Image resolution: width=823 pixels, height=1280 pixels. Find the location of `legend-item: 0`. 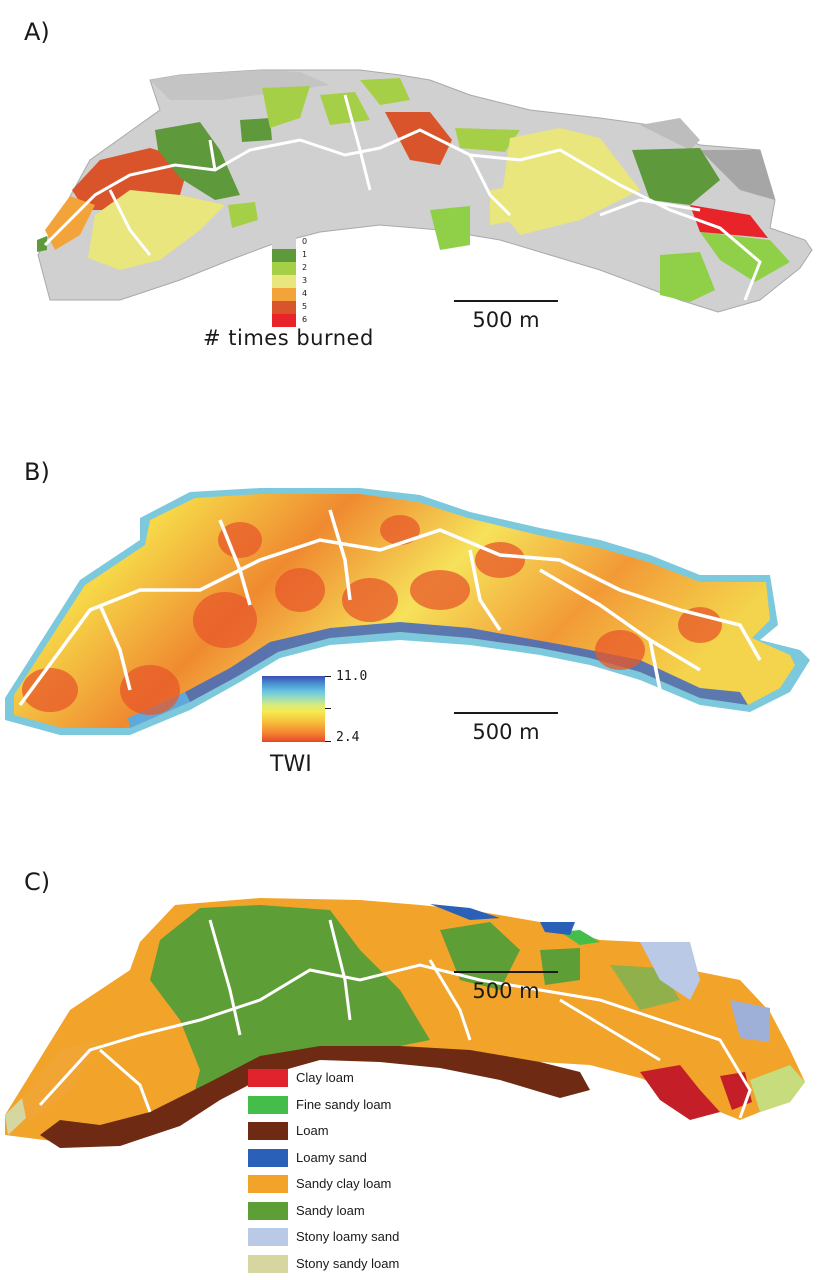

legend-item: 0 is located at coordinates (302, 242).